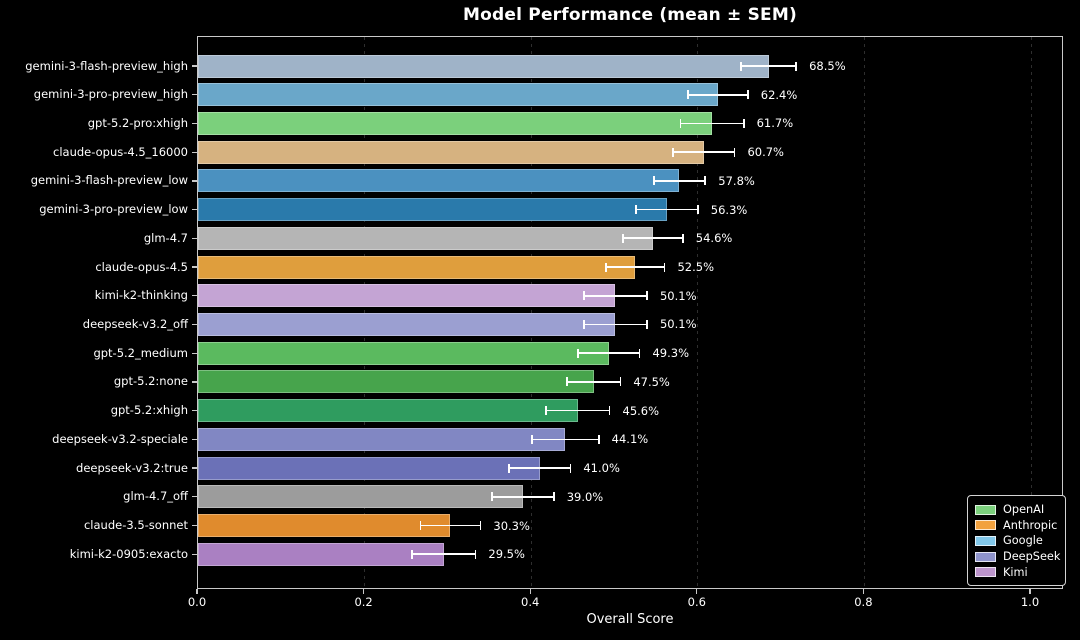 The width and height of the screenshot is (1080, 640). What do you see at coordinates (585, 496) in the screenshot?
I see `value-label: 39.0%` at bounding box center [585, 496].